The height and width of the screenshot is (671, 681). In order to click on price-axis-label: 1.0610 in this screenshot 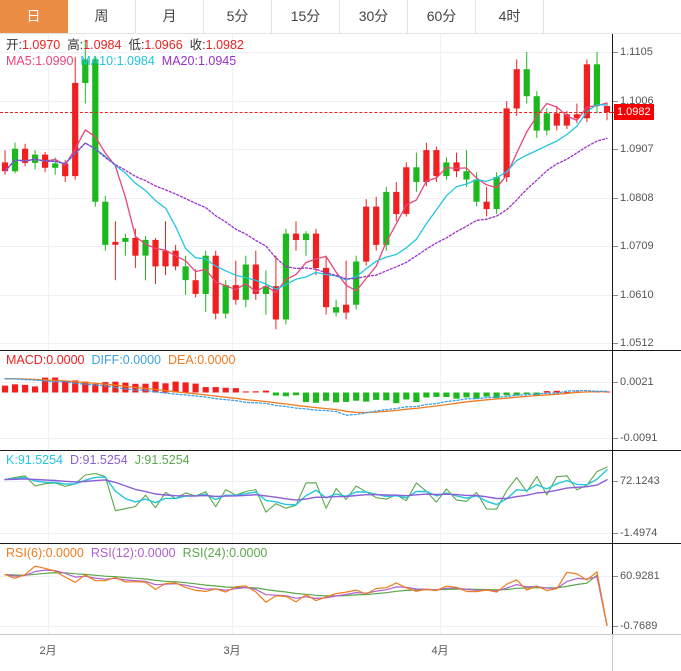, I will do `click(637, 295)`.